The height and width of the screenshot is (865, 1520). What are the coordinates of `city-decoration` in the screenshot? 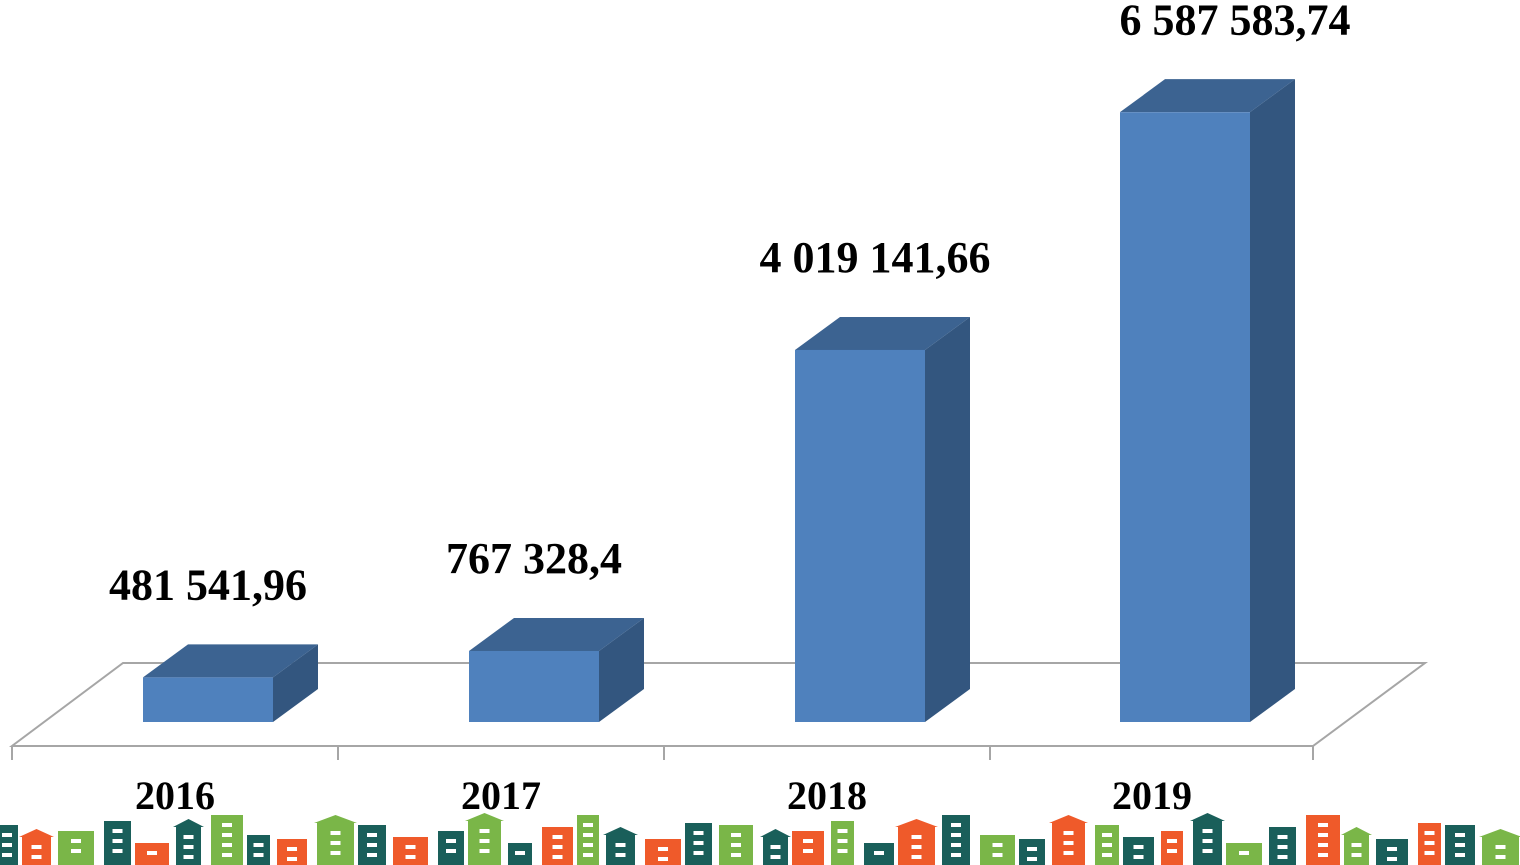 It's located at (760, 839).